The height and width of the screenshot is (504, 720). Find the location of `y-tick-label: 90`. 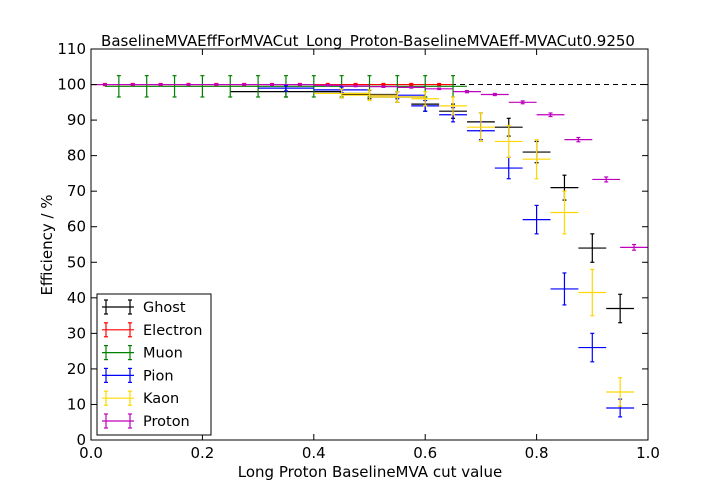

y-tick-label: 90 is located at coordinates (76, 120).